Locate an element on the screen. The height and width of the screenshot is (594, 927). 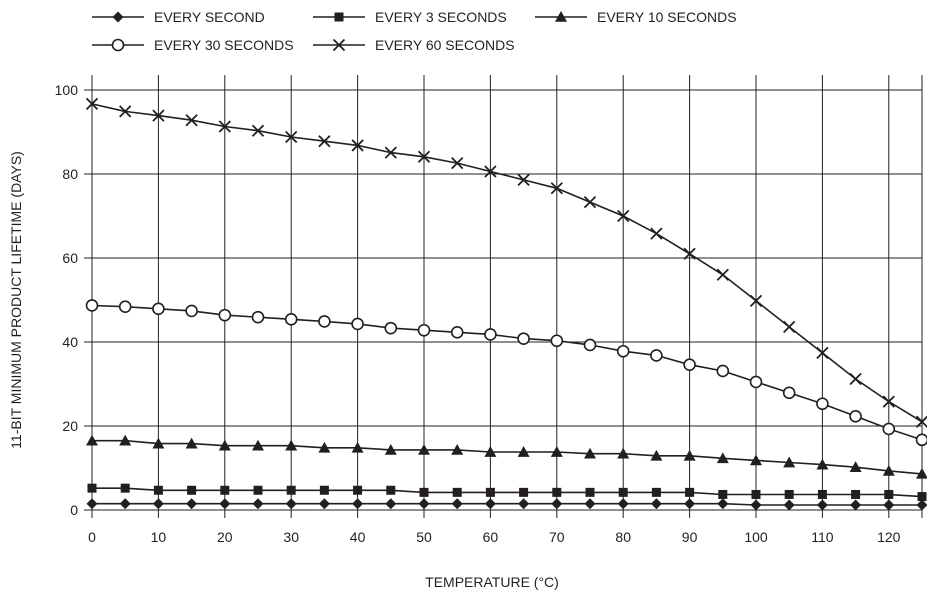
legend-label: EVERY 60 SECONDS is located at coordinates (445, 45).